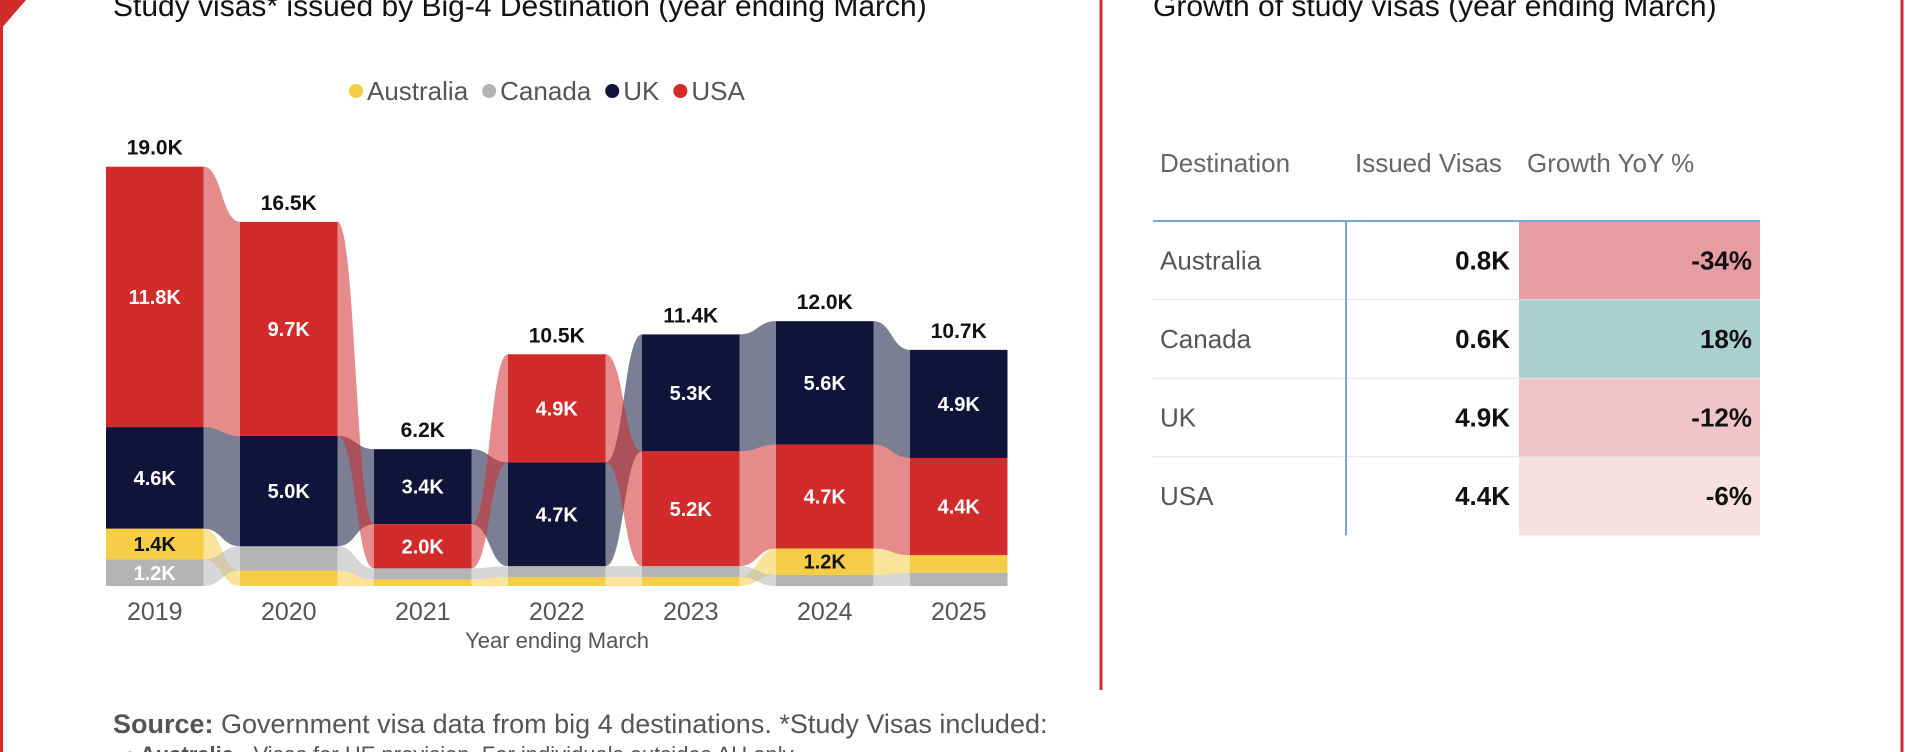 This screenshot has width=1905, height=752. I want to click on data-label: 9.7K, so click(289, 330).